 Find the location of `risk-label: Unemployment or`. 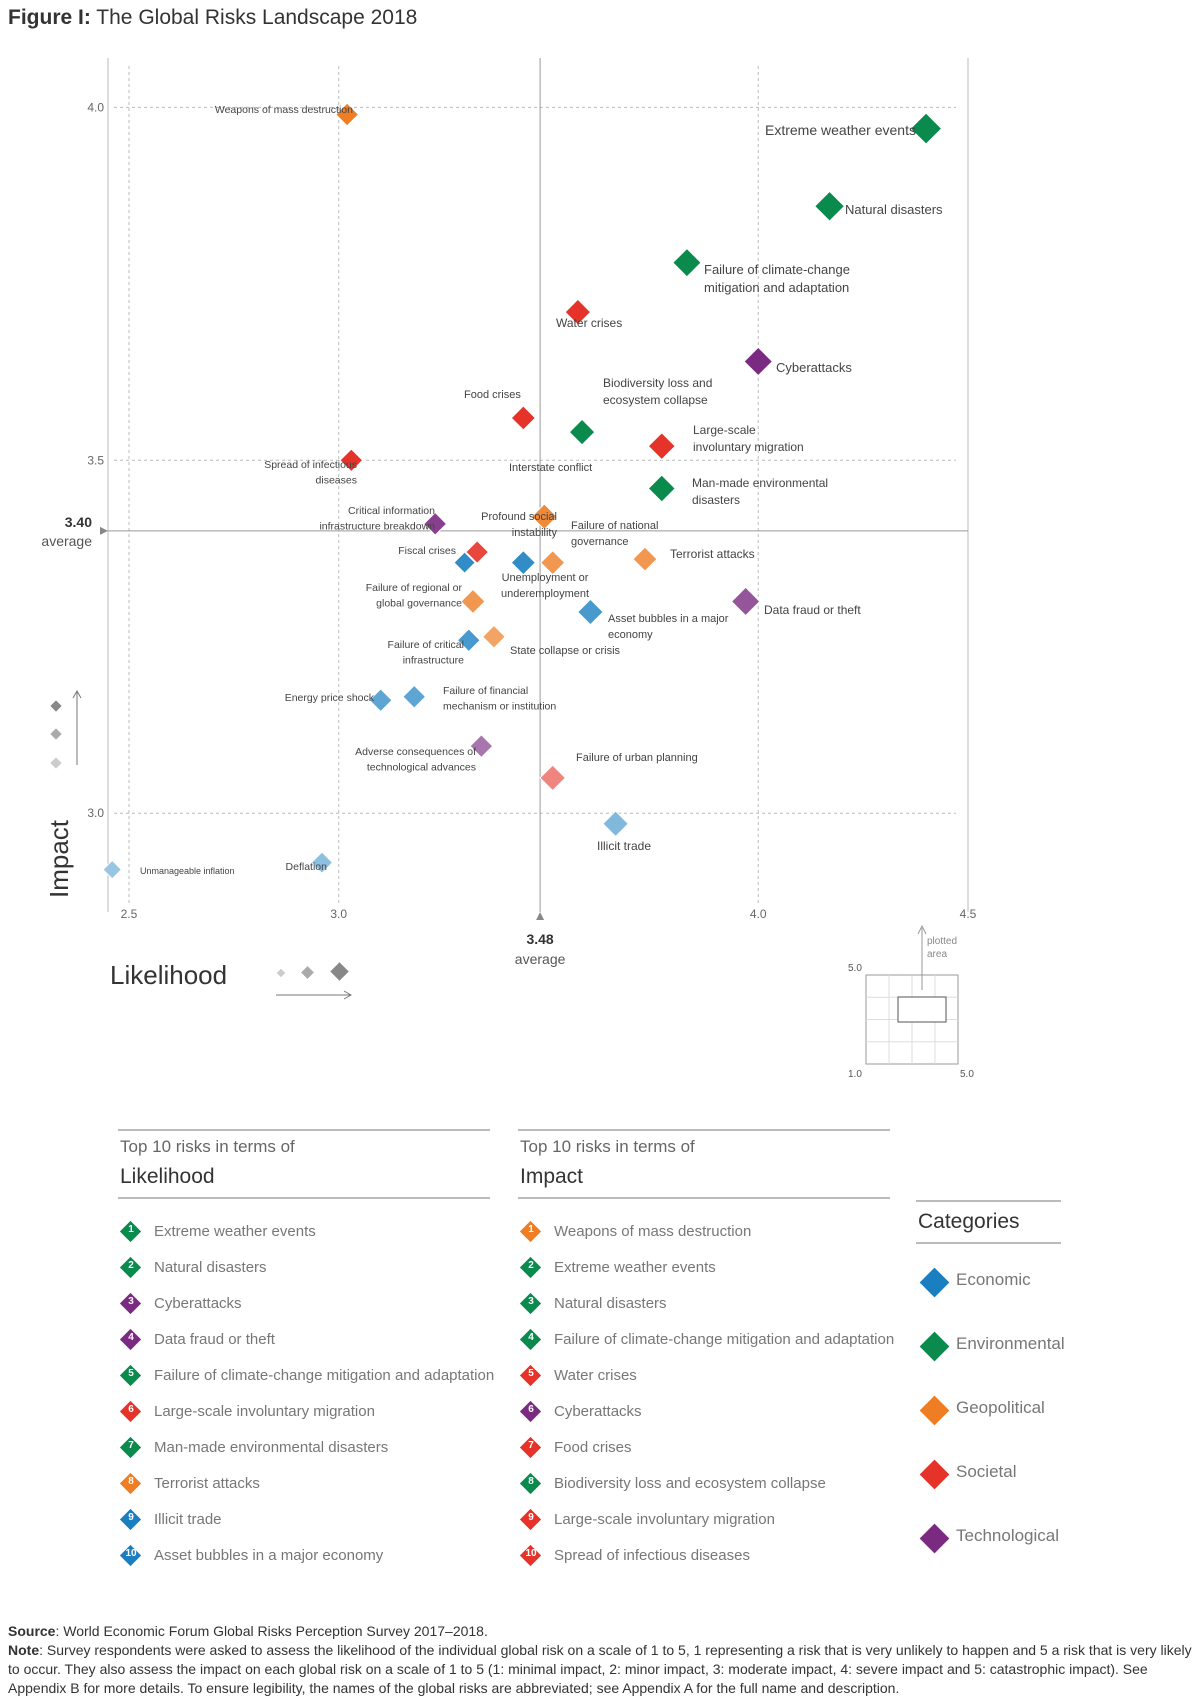

risk-label: Unemployment or is located at coordinates (545, 578).